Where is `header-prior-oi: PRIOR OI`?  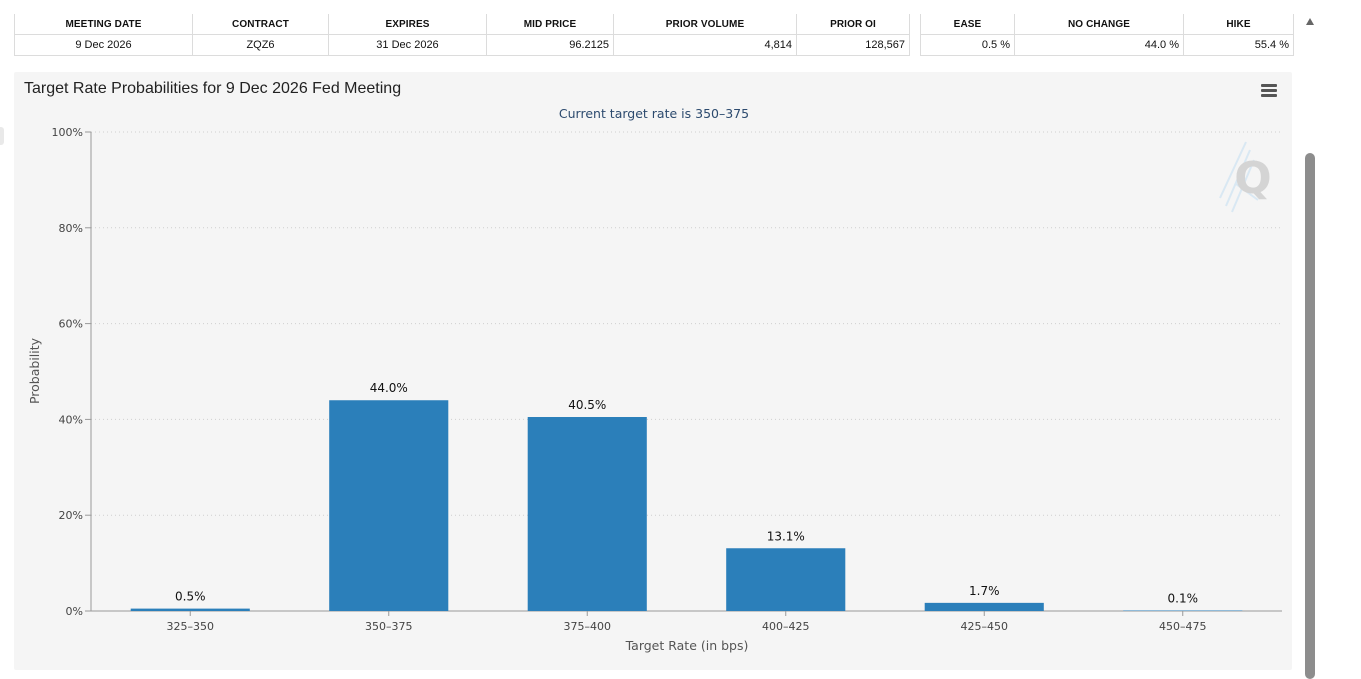 header-prior-oi: PRIOR OI is located at coordinates (853, 24).